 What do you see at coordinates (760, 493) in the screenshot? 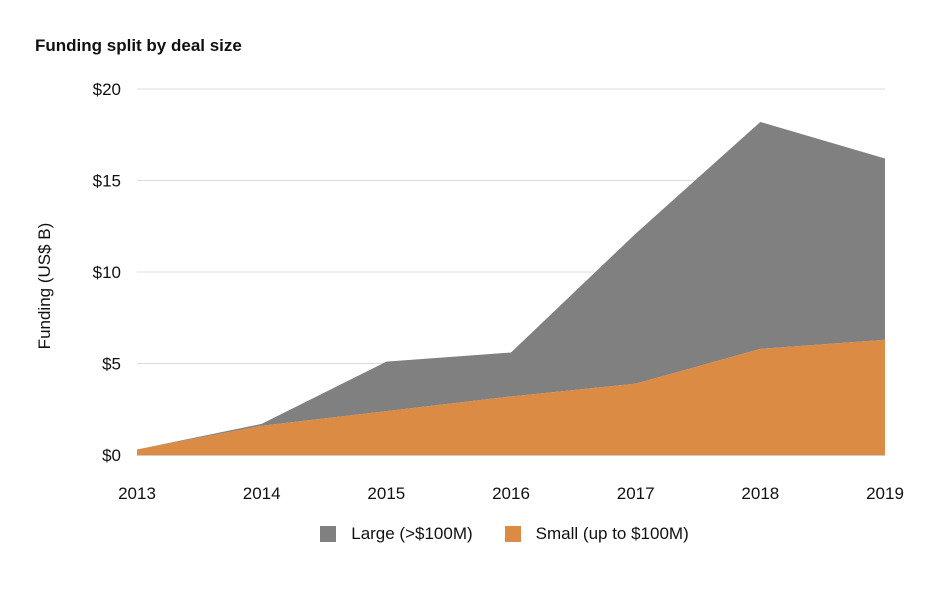
I see `x-tick-label: 2018` at bounding box center [760, 493].